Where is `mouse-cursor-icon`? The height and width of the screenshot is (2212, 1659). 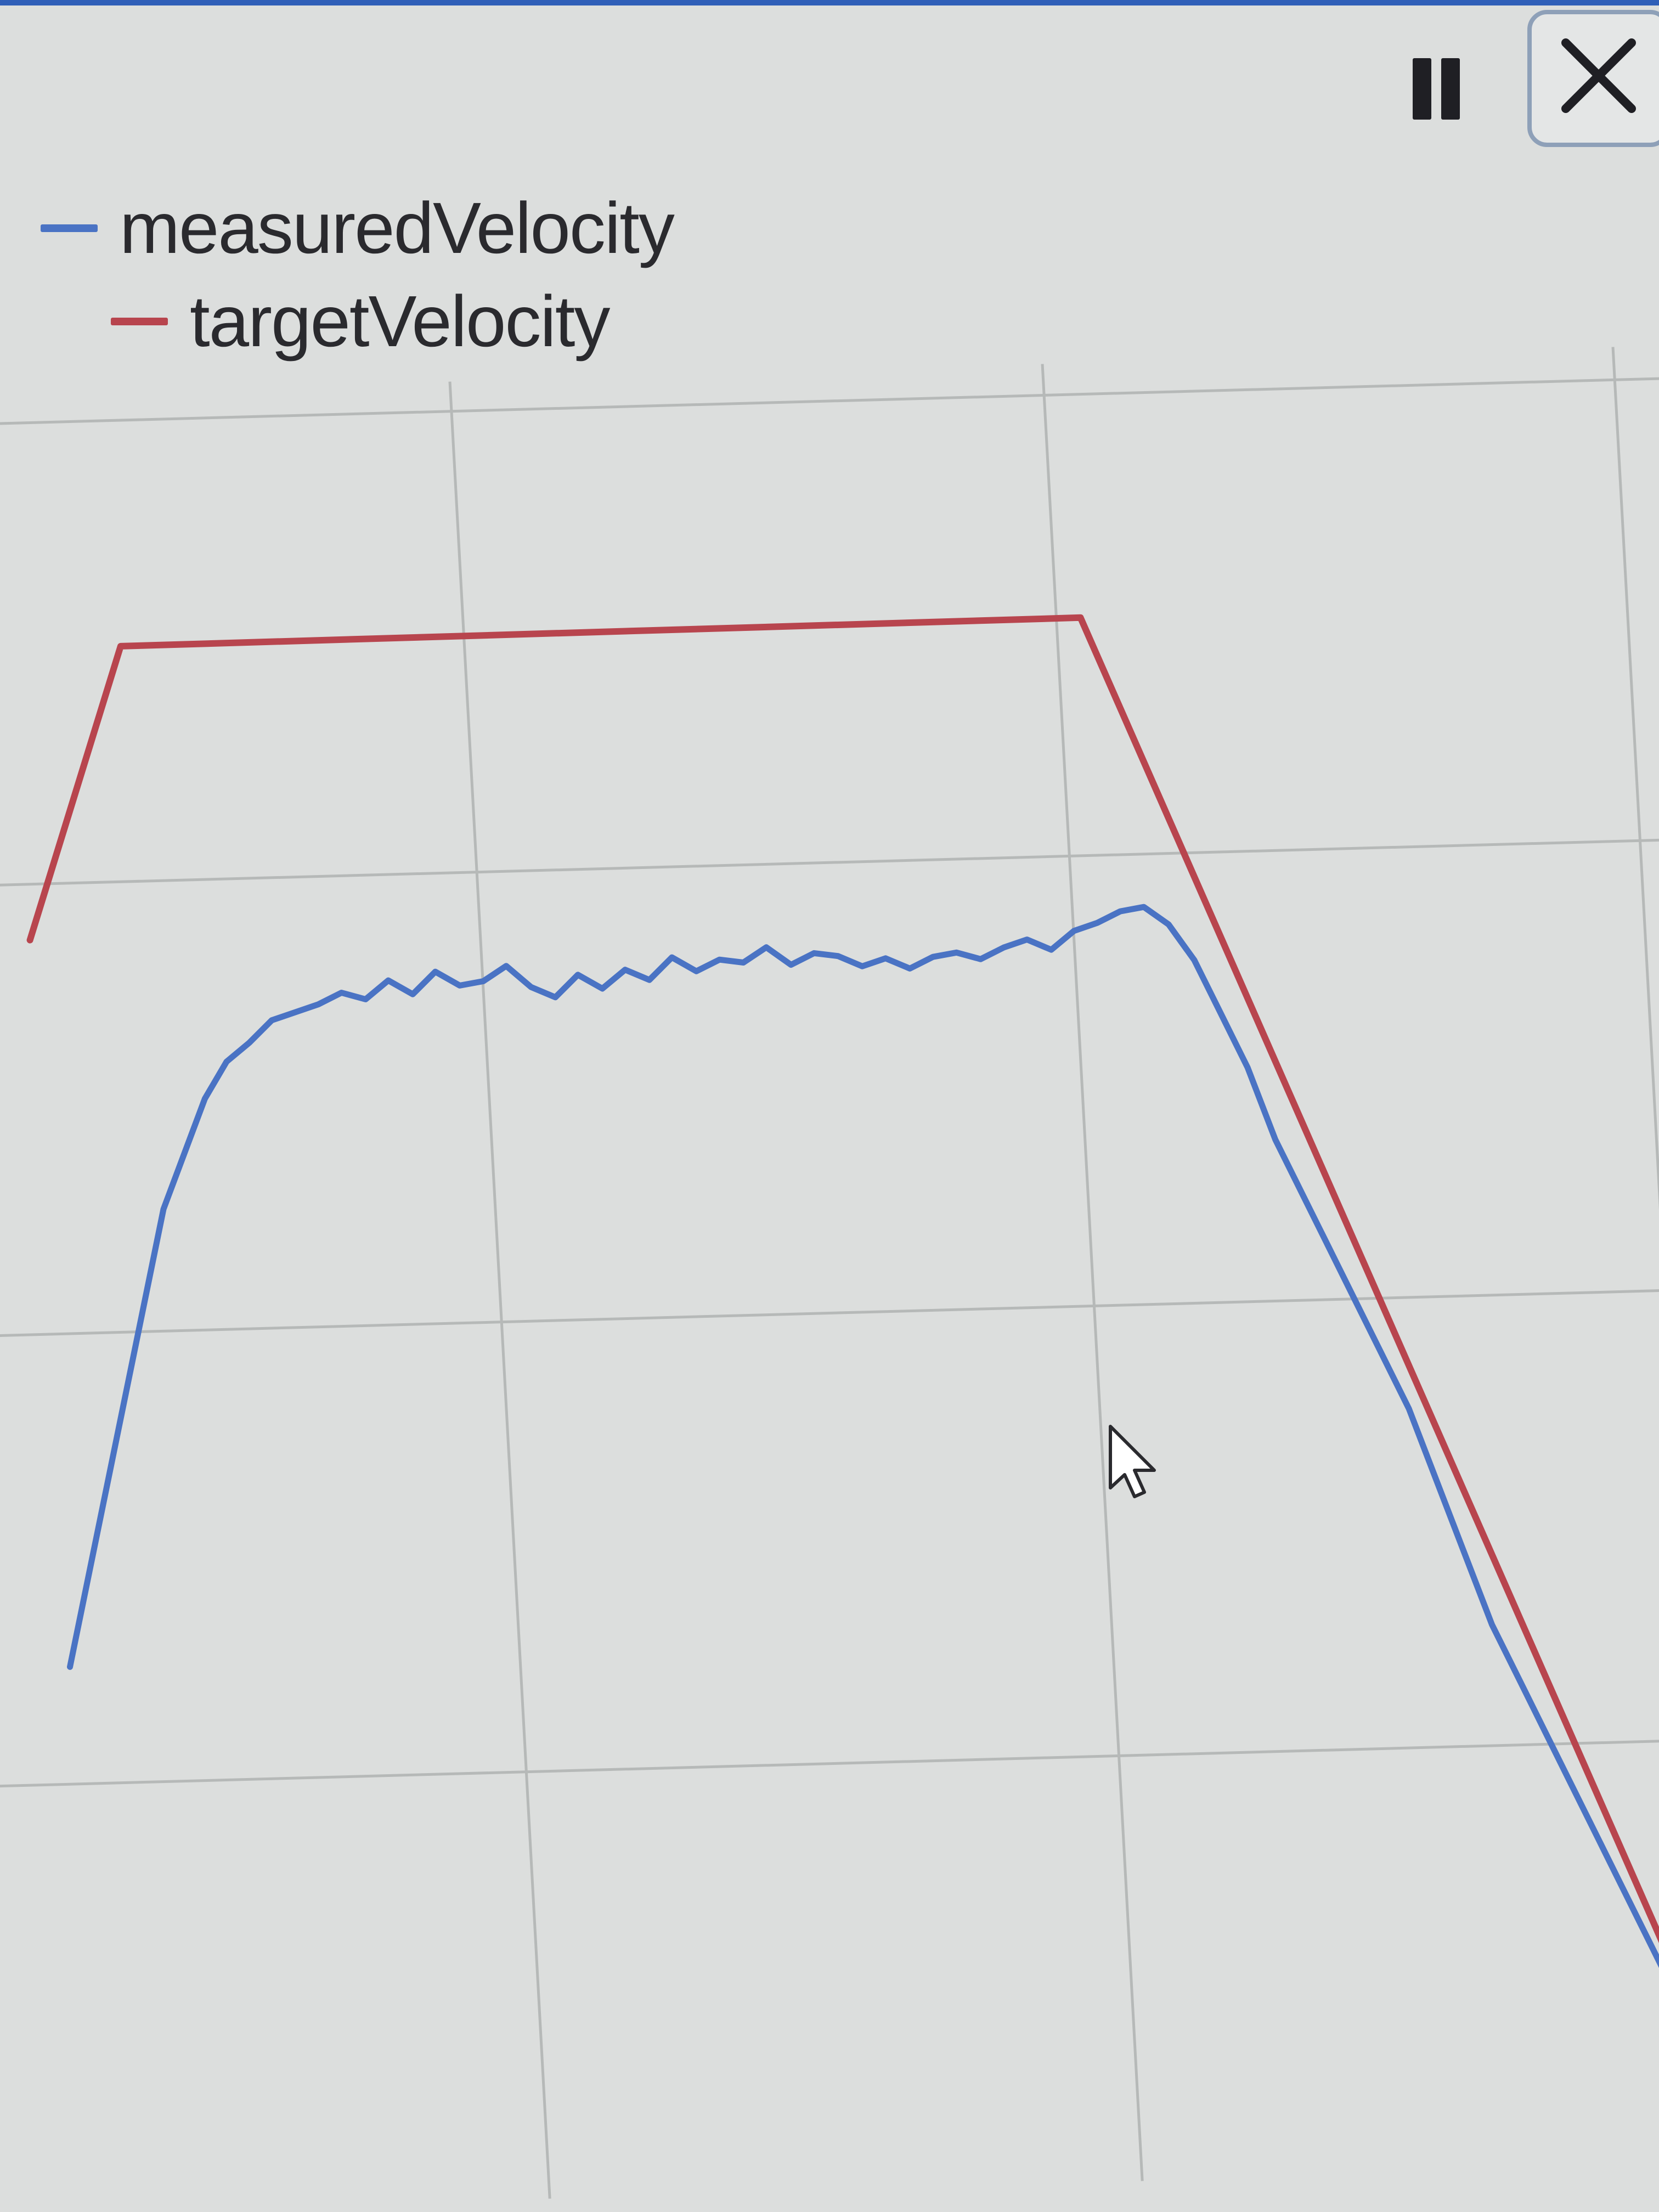
mouse-cursor-icon is located at coordinates (1132, 1462).